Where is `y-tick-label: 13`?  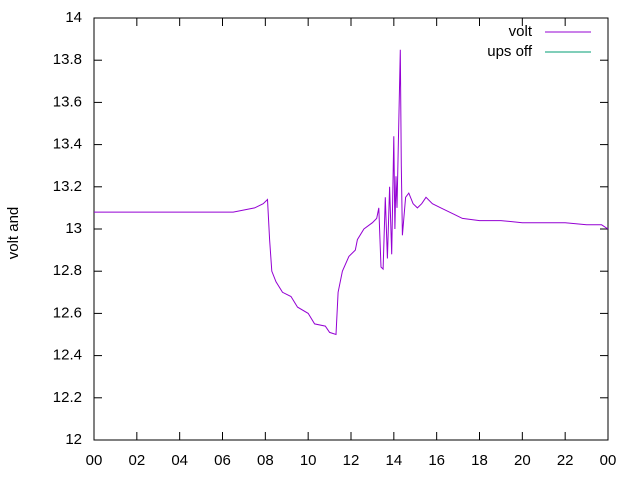
y-tick-label: 13 is located at coordinates (73, 228).